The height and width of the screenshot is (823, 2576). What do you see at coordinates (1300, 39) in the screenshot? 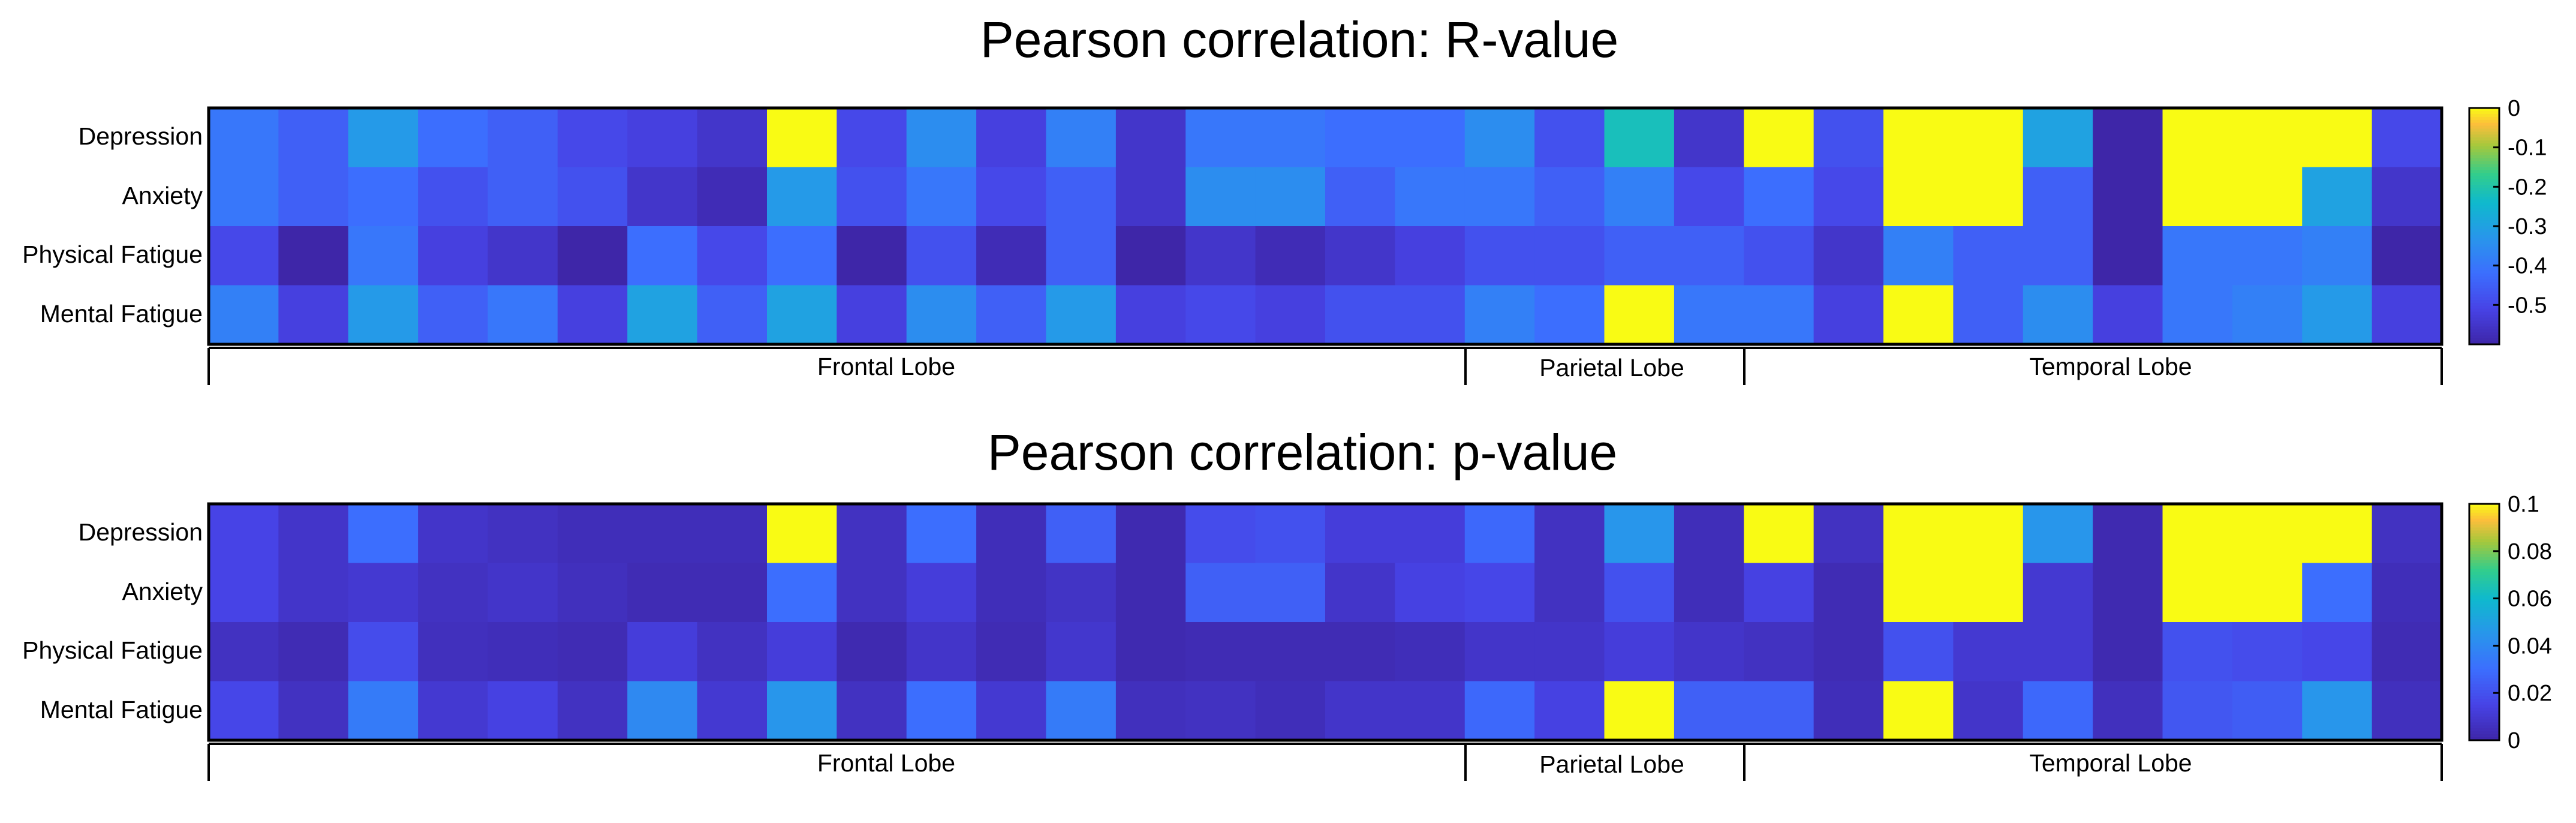
I see `r-value-title: Pearson correlation: R-value` at bounding box center [1300, 39].